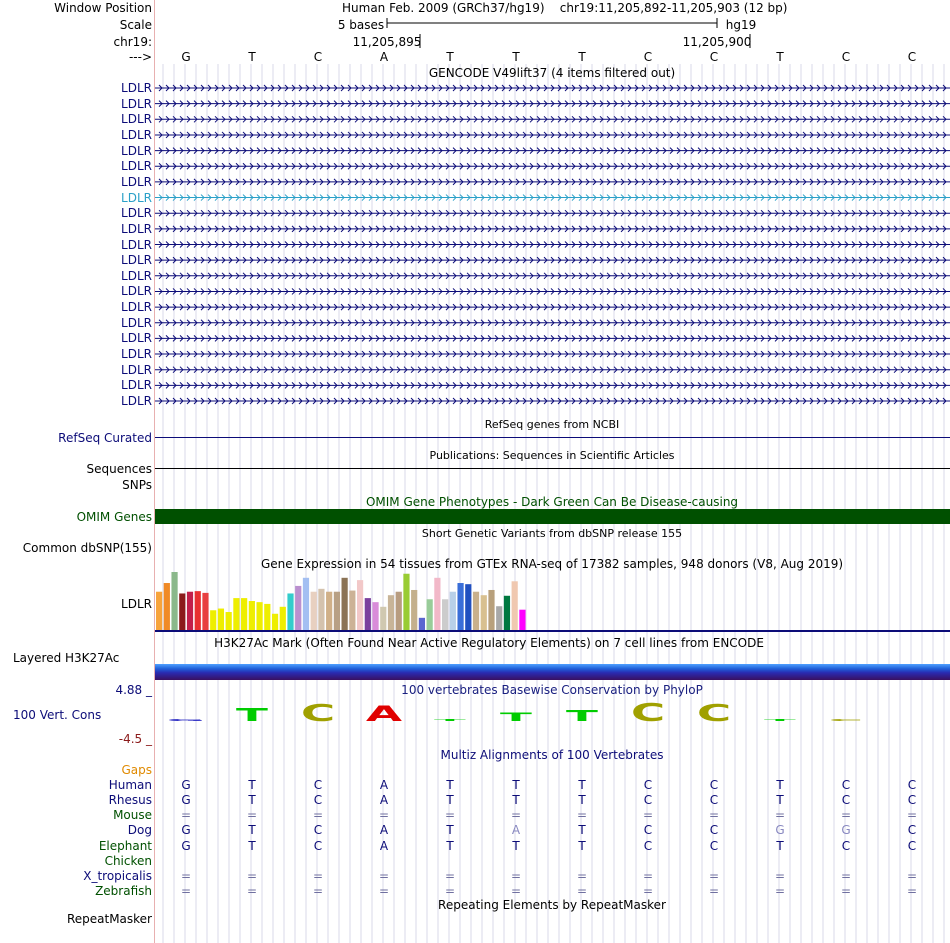  Describe the element at coordinates (123, 890) in the screenshot. I see `multiz-species-label: Zebrafish` at that location.